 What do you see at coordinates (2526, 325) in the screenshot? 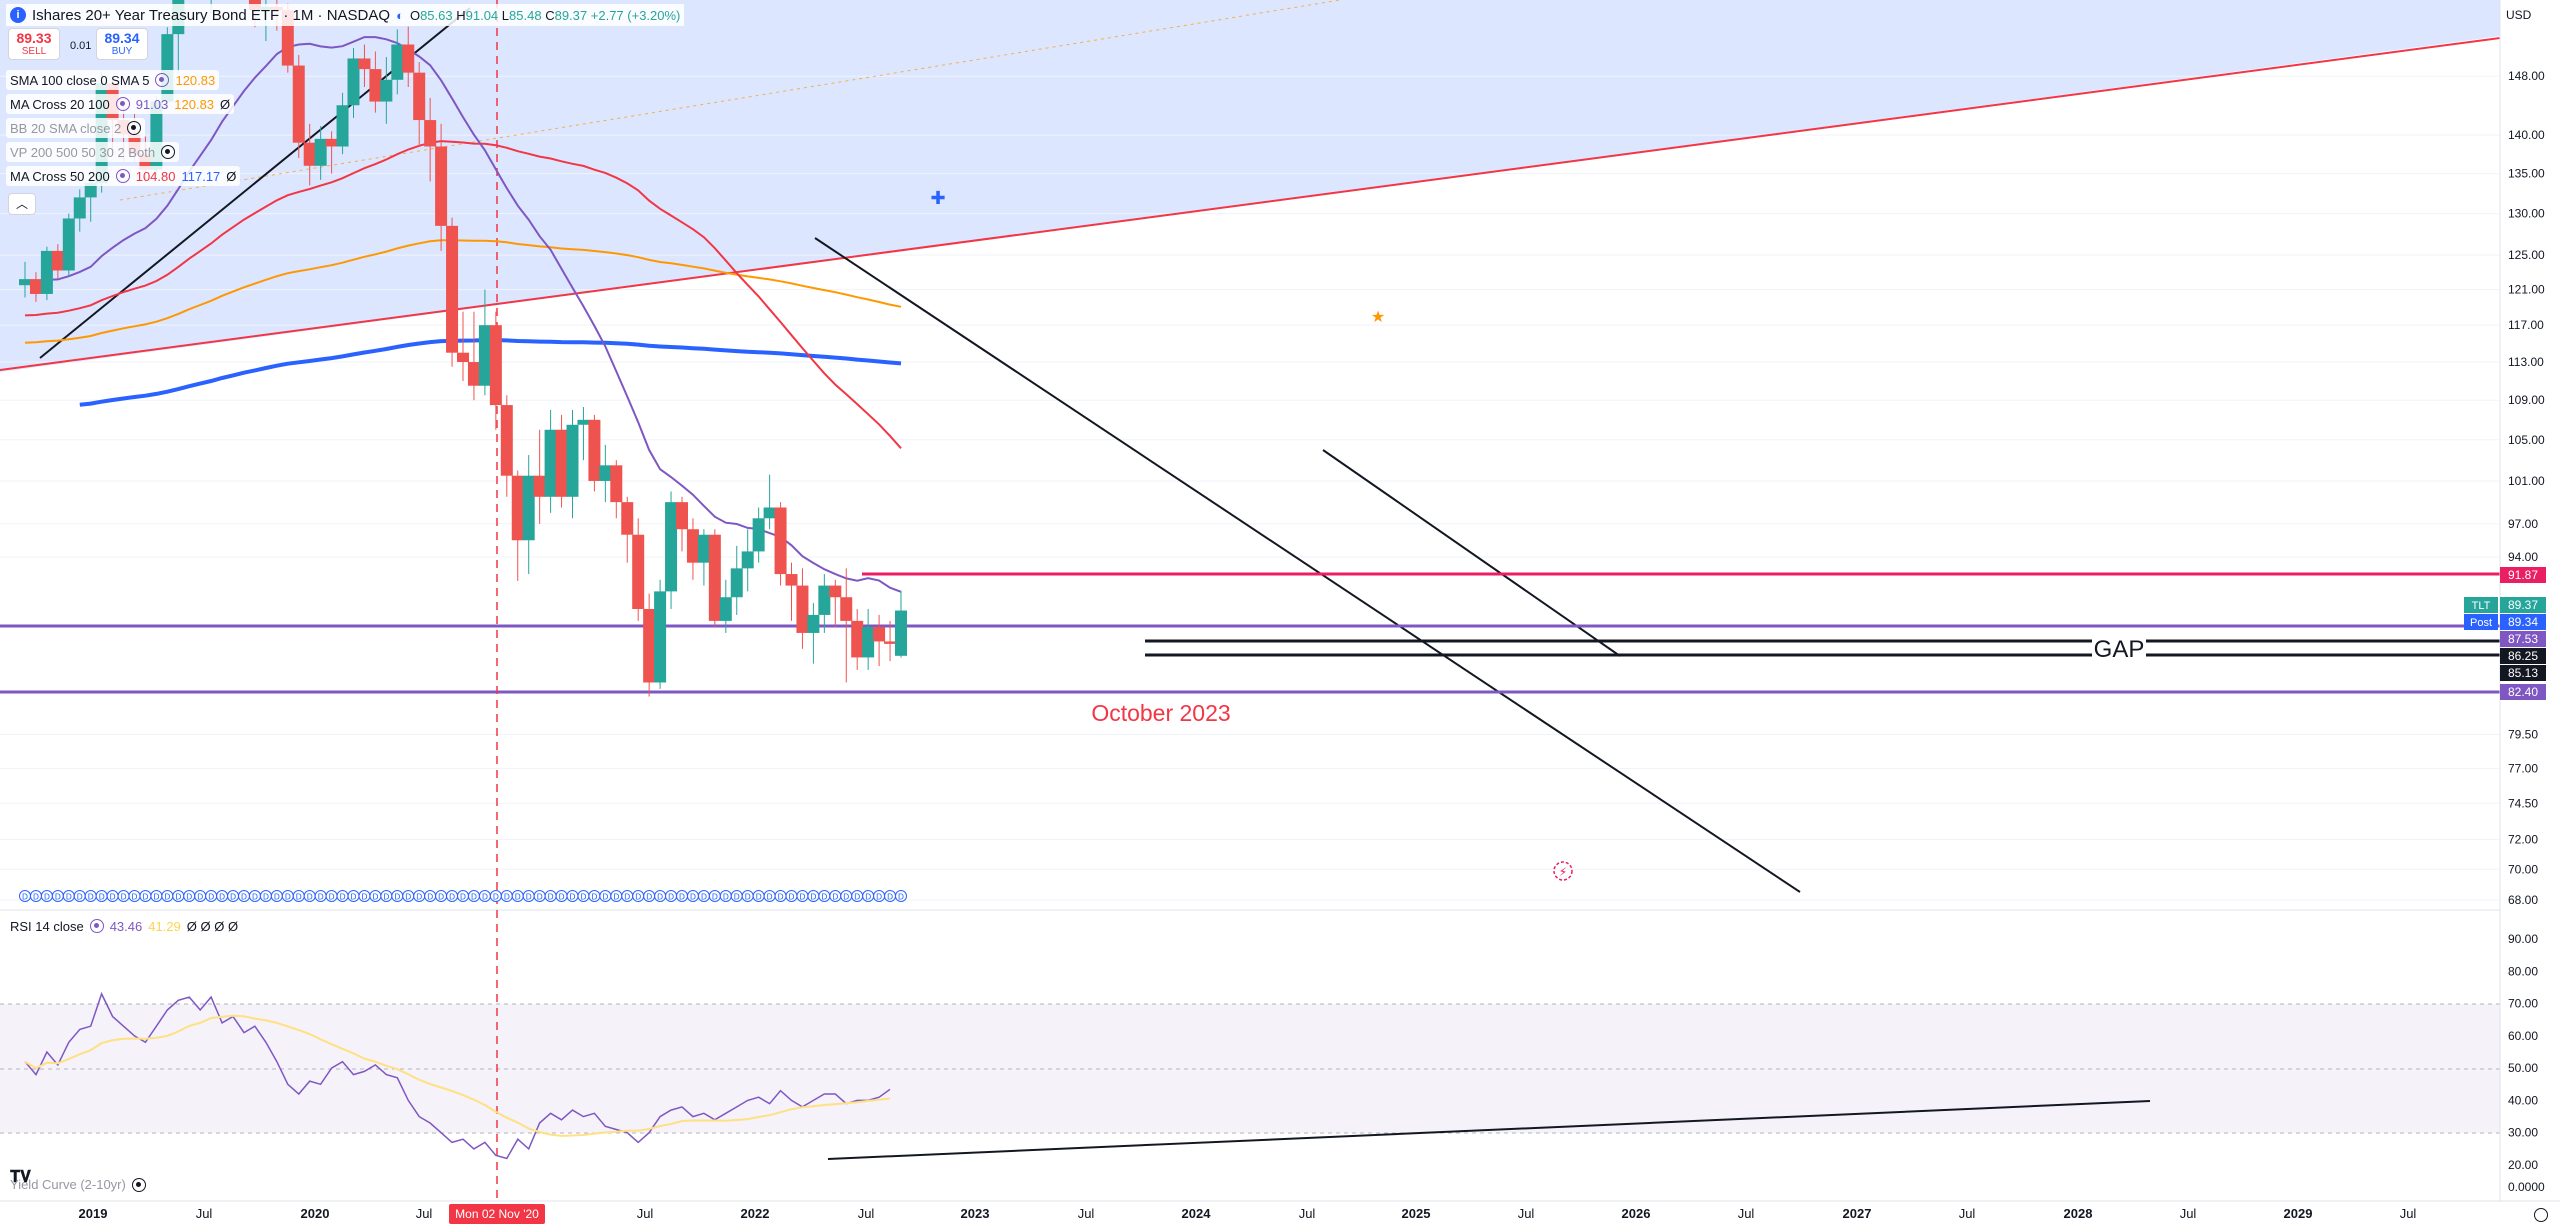
I see `price-axis-label: 117.00` at bounding box center [2526, 325].